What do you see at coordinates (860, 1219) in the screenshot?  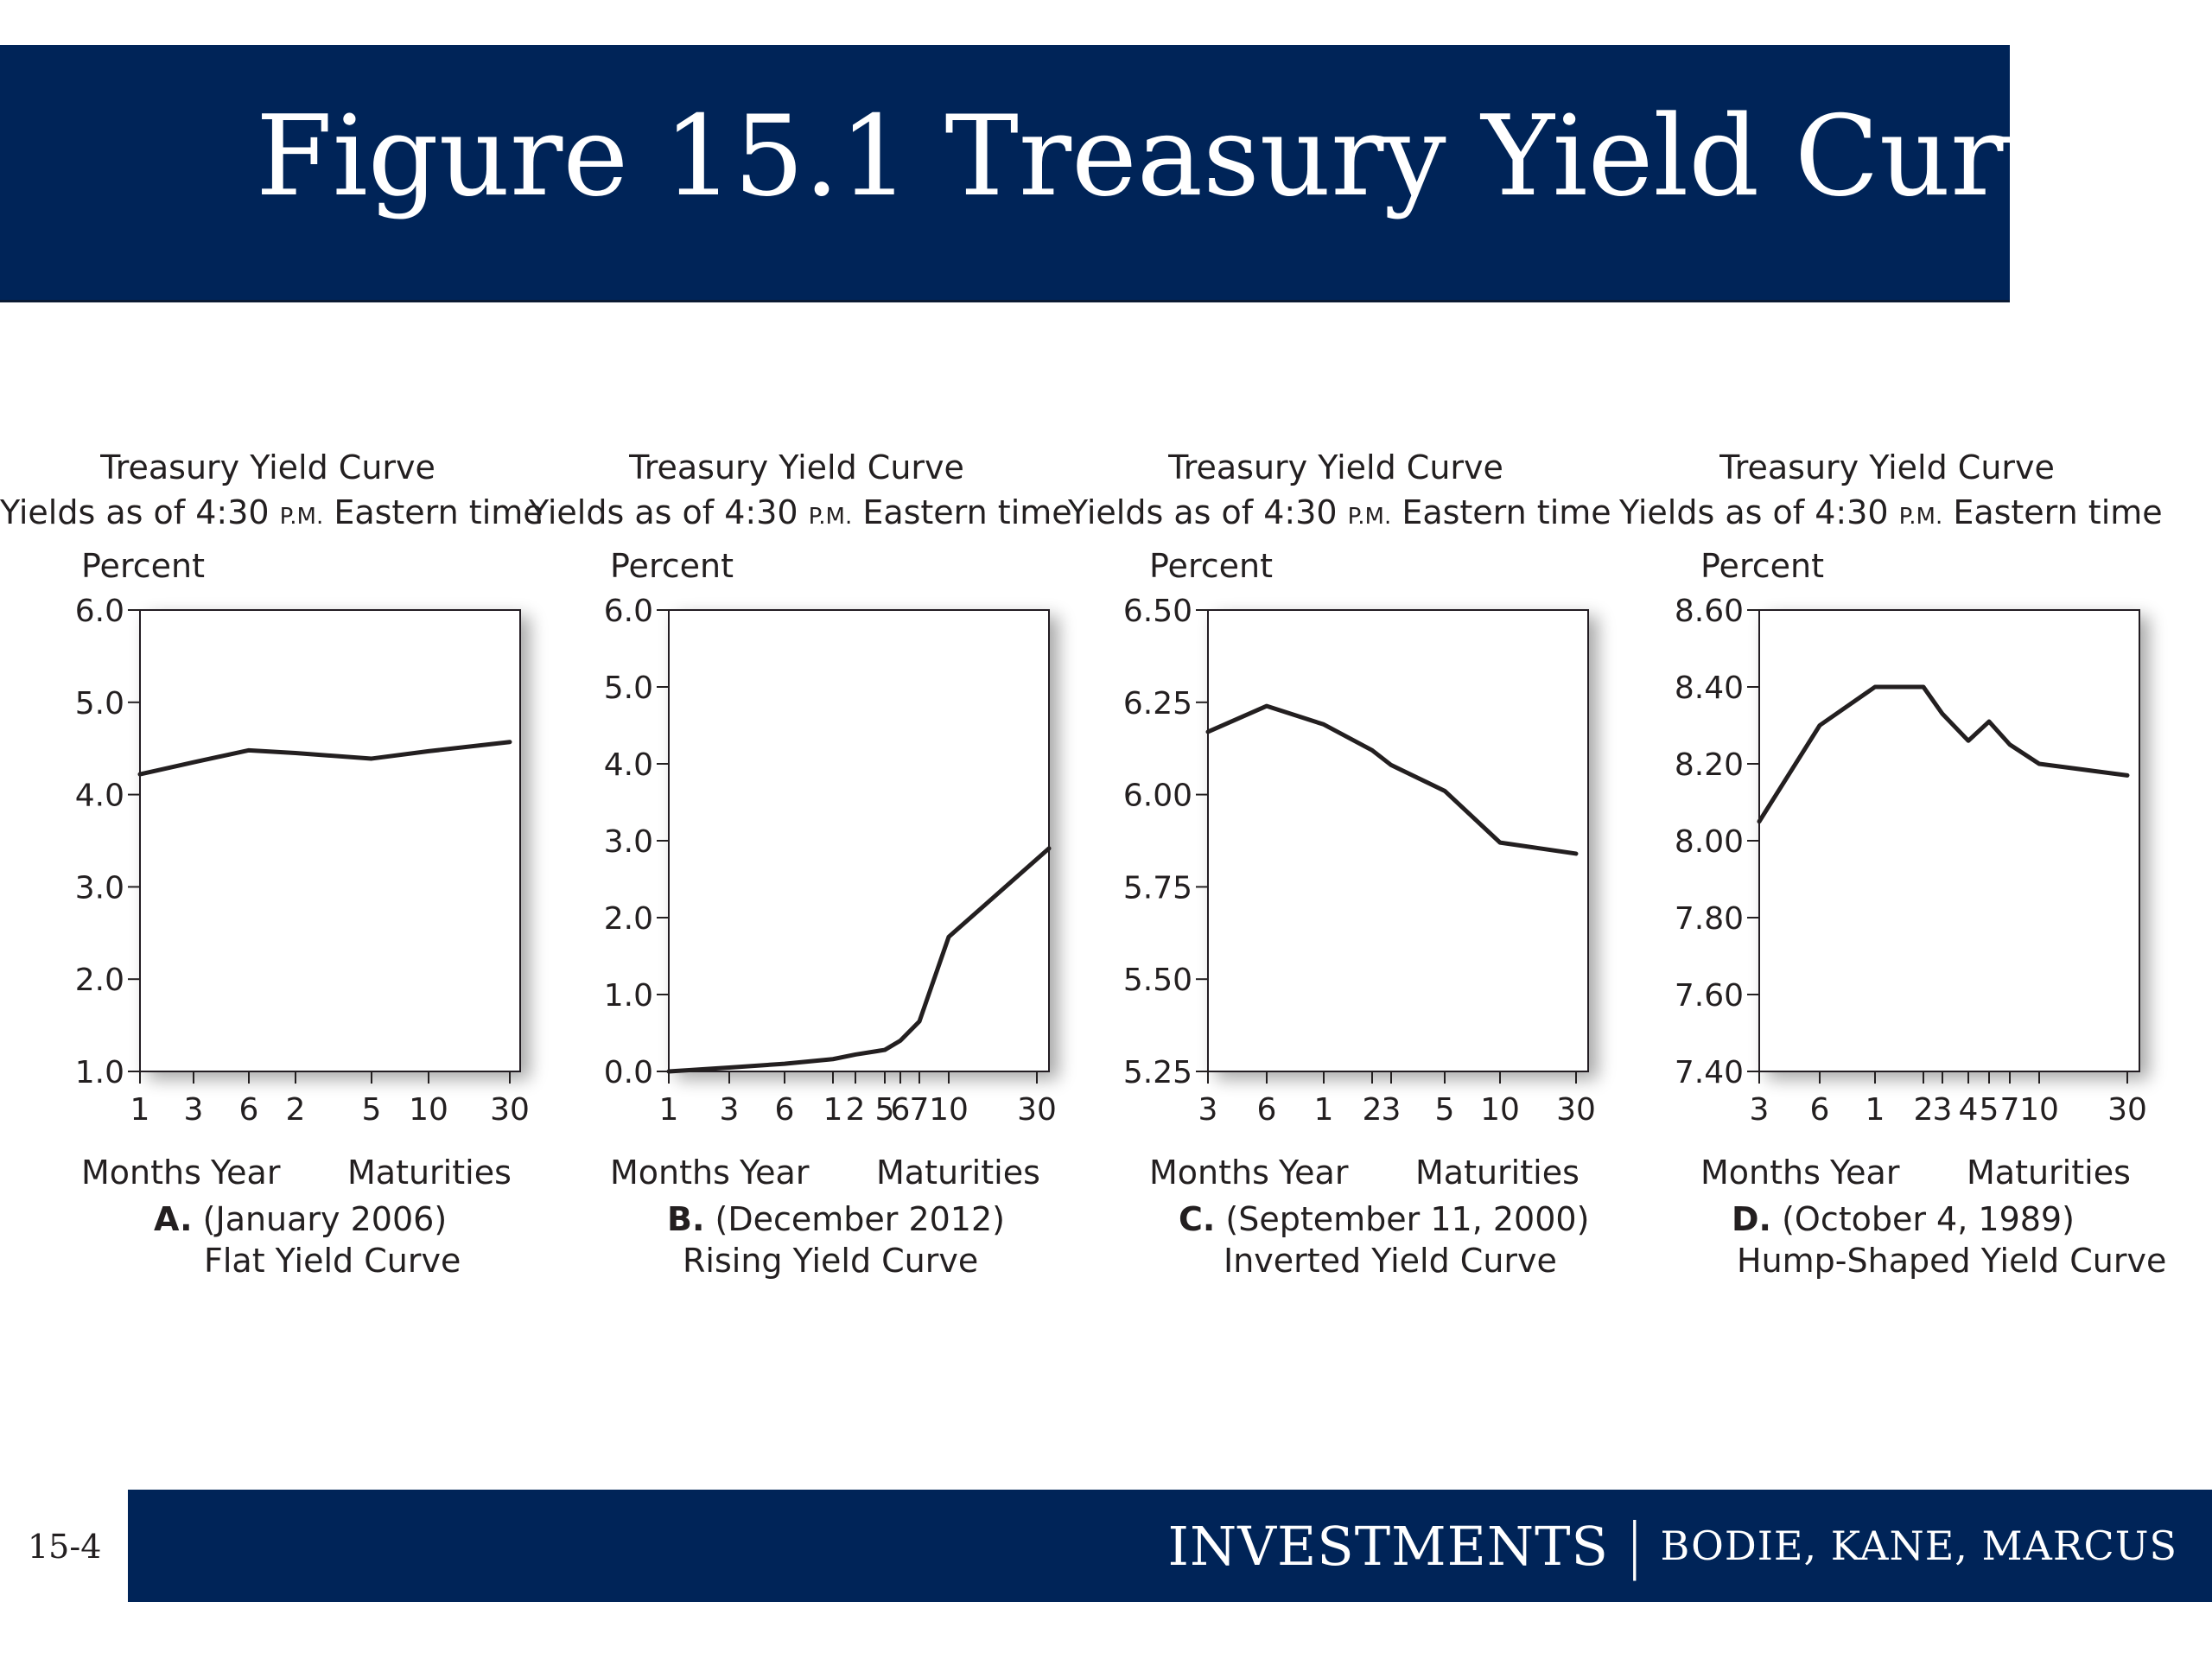 I see `panel-date-text: (December 2012)` at bounding box center [860, 1219].